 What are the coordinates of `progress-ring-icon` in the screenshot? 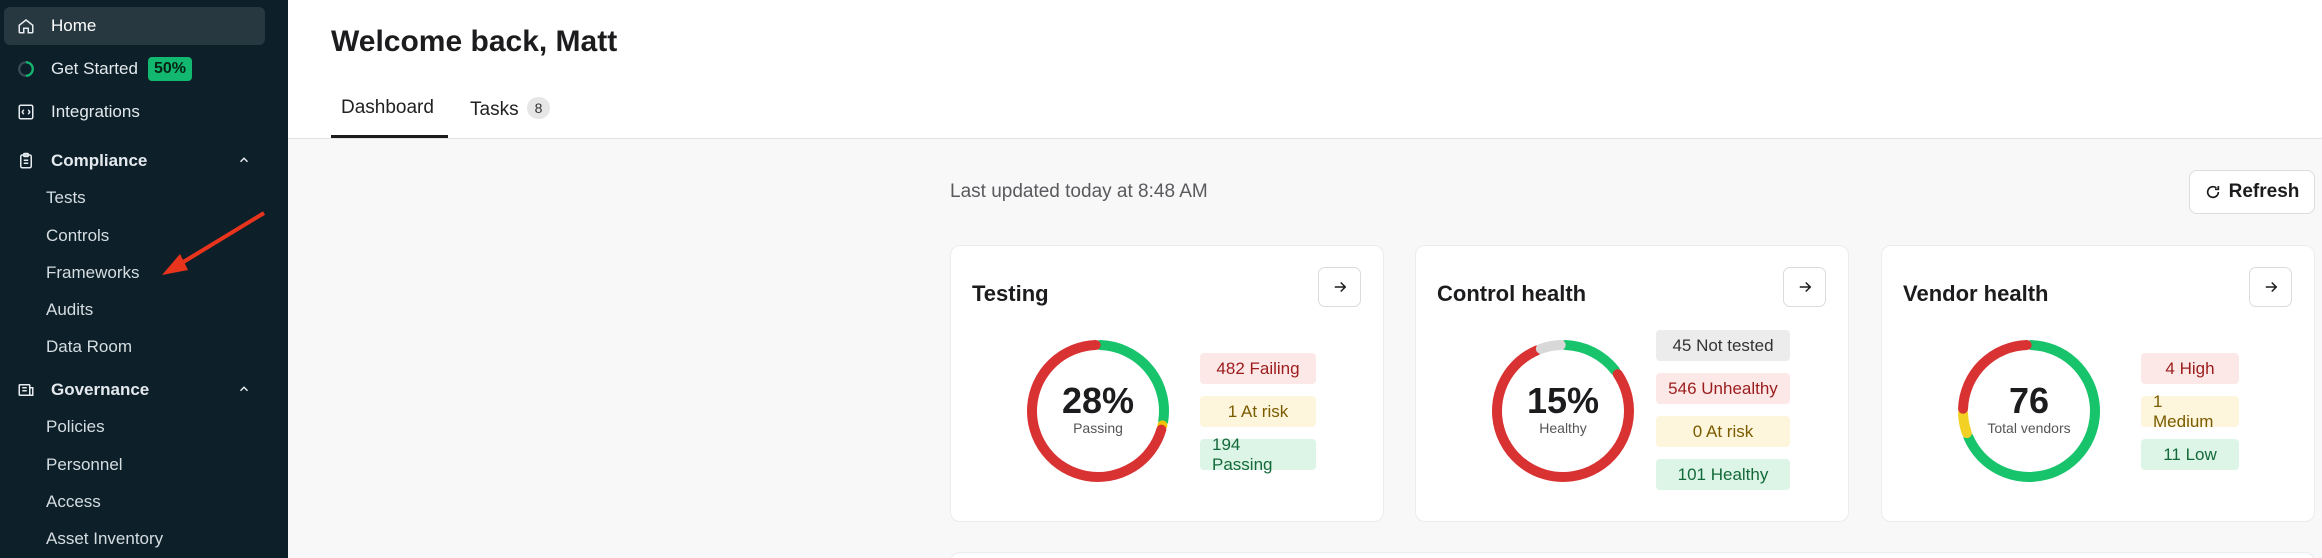 It's located at (26, 69).